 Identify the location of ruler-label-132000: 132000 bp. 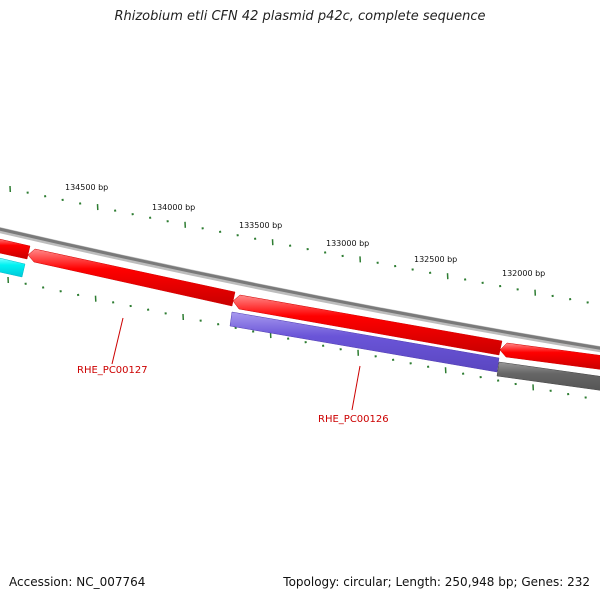
(523, 273).